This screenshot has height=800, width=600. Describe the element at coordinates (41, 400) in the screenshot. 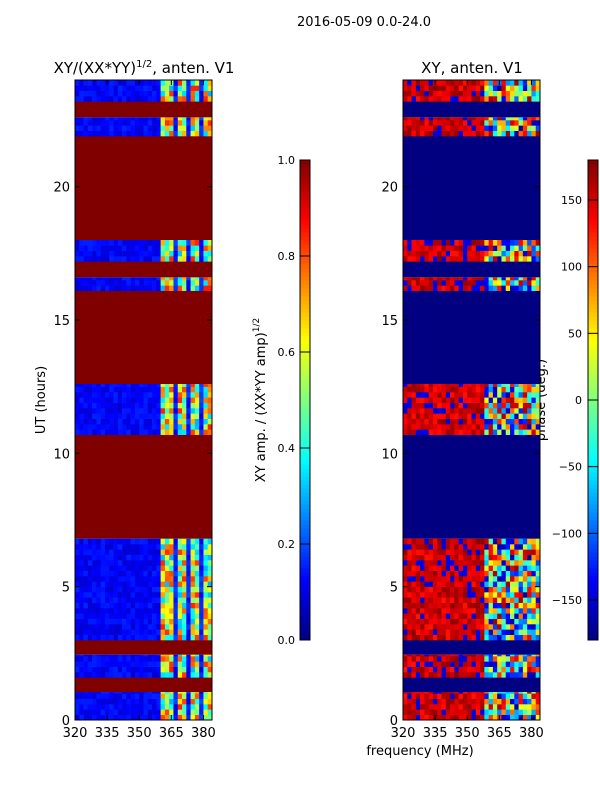

I see `y-axis-label: UT (hours)` at that location.